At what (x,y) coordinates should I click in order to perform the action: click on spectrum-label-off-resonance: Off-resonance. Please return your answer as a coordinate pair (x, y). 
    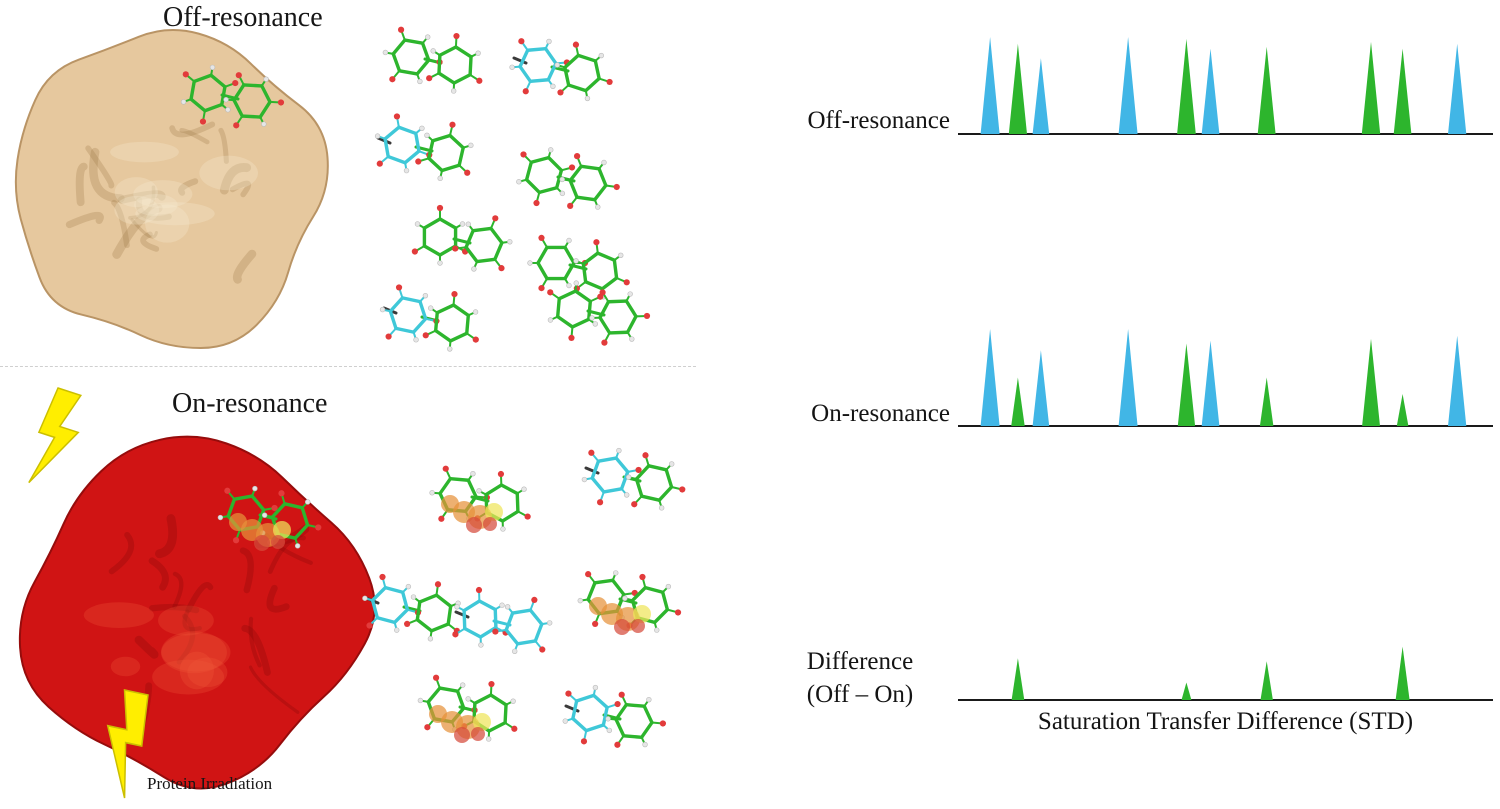
    Looking at the image, I should click on (860, 121).